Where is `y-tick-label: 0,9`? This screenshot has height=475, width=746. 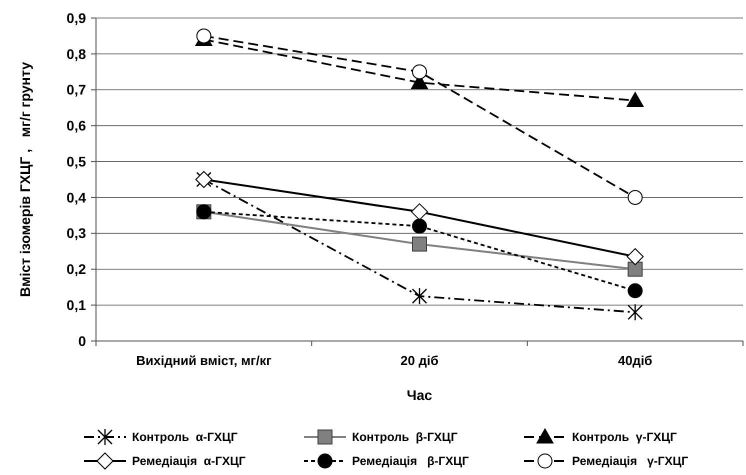
y-tick-label: 0,9 is located at coordinates (76, 18).